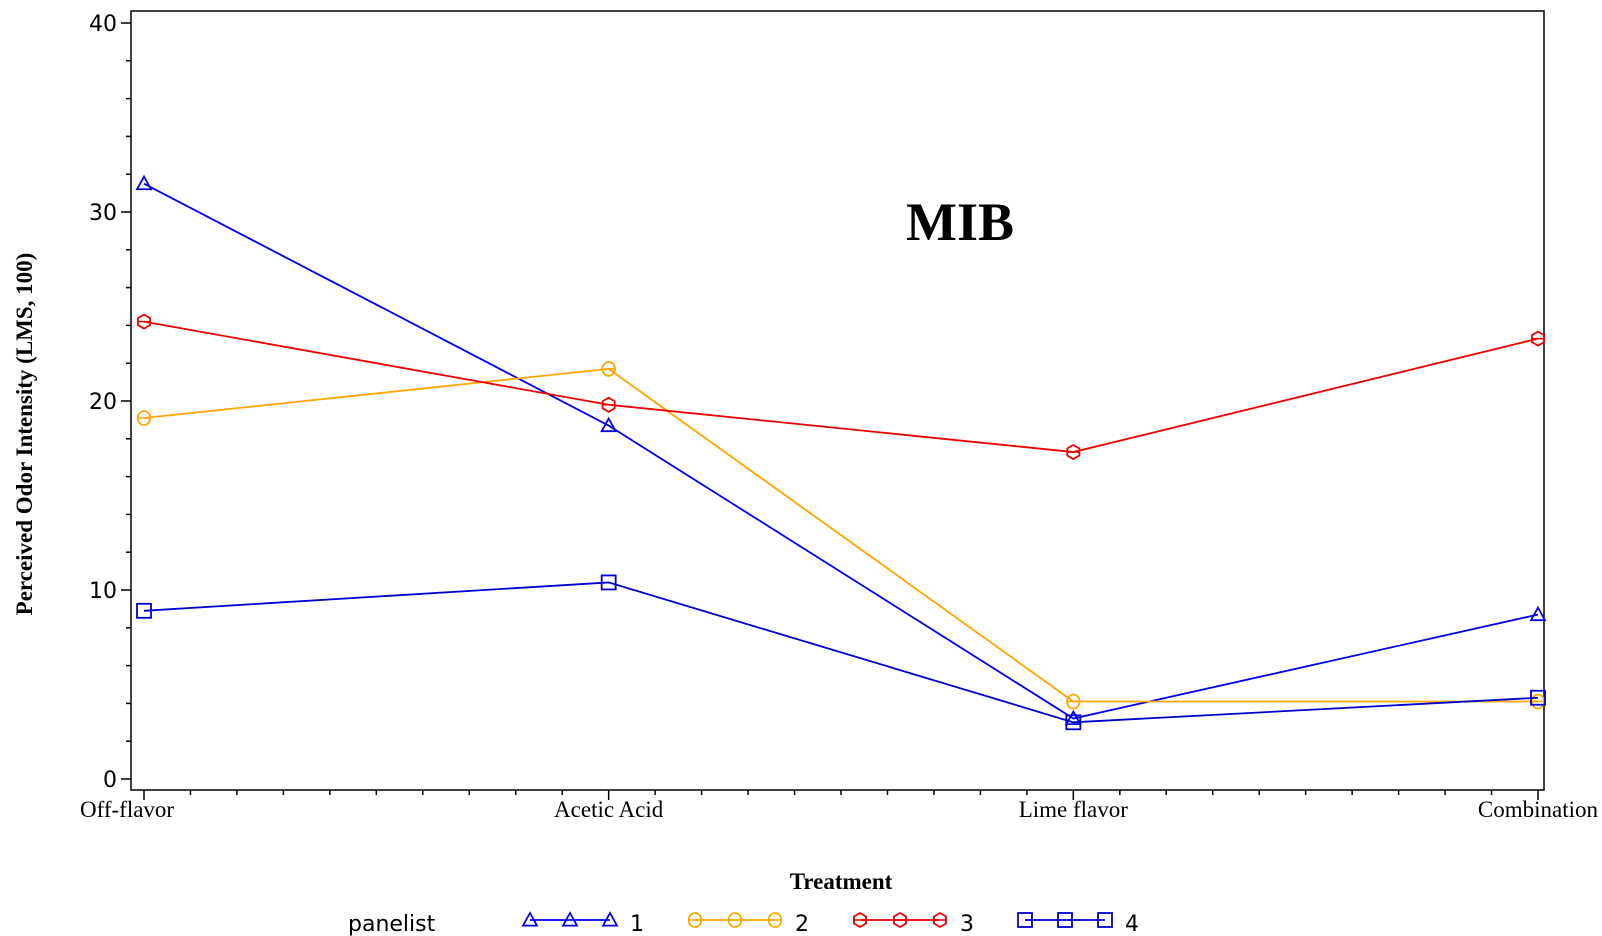 This screenshot has width=1602, height=936. Describe the element at coordinates (110, 780) in the screenshot. I see `y-tick-label: 0` at that location.